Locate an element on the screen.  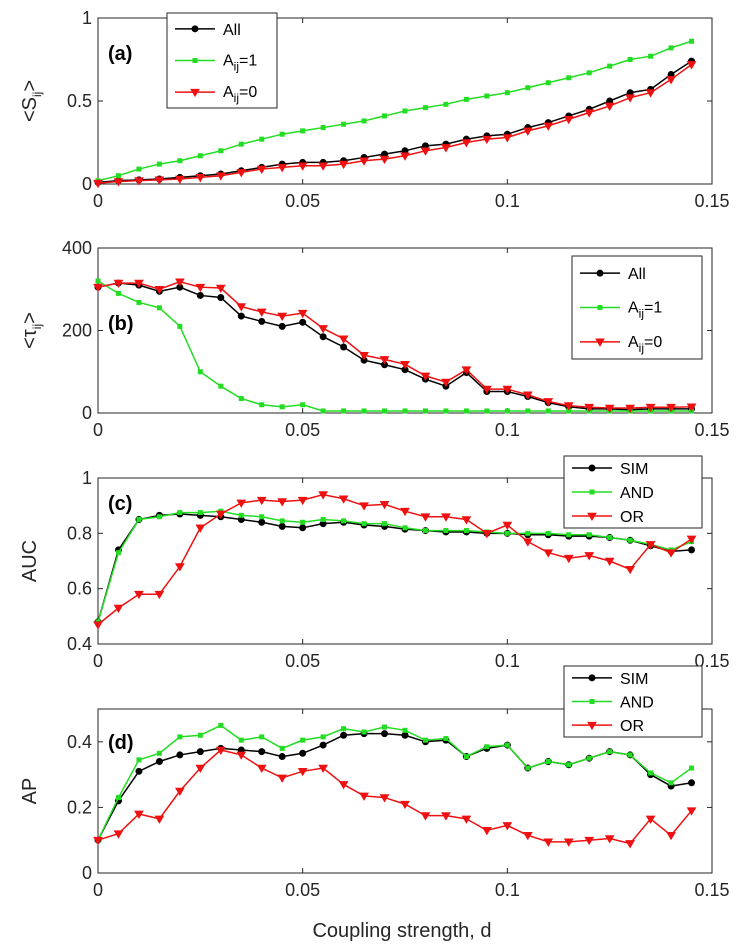
legend-label: SIM is located at coordinates (634, 469).